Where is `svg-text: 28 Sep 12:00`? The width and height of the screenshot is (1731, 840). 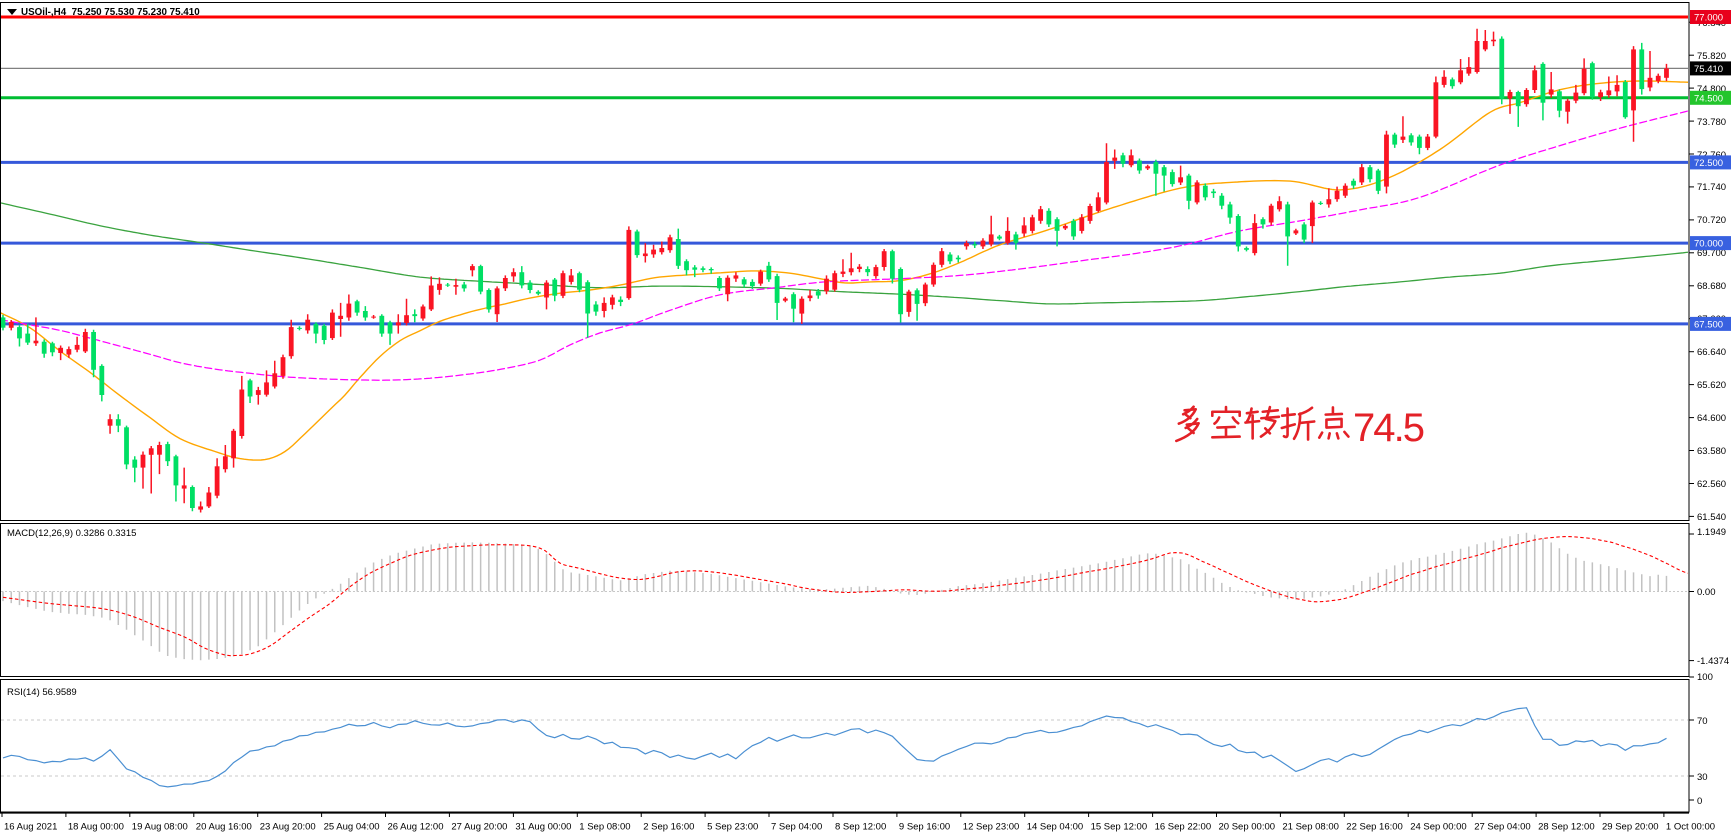
svg-text: 28 Sep 12:00 is located at coordinates (1566, 827).